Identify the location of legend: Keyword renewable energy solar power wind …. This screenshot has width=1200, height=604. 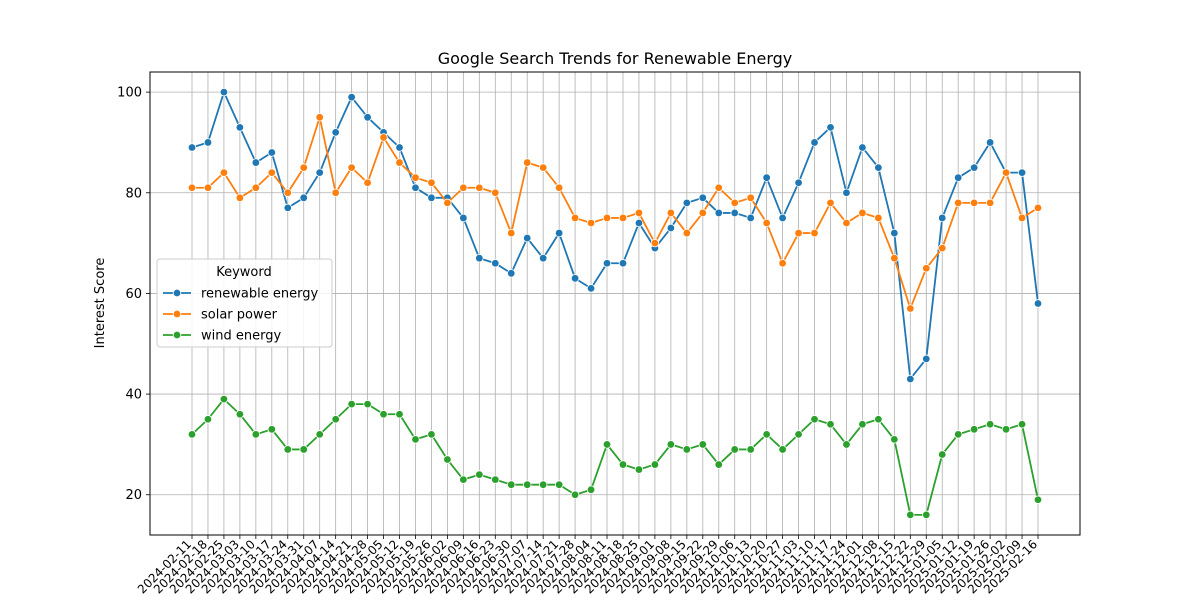
(244, 303).